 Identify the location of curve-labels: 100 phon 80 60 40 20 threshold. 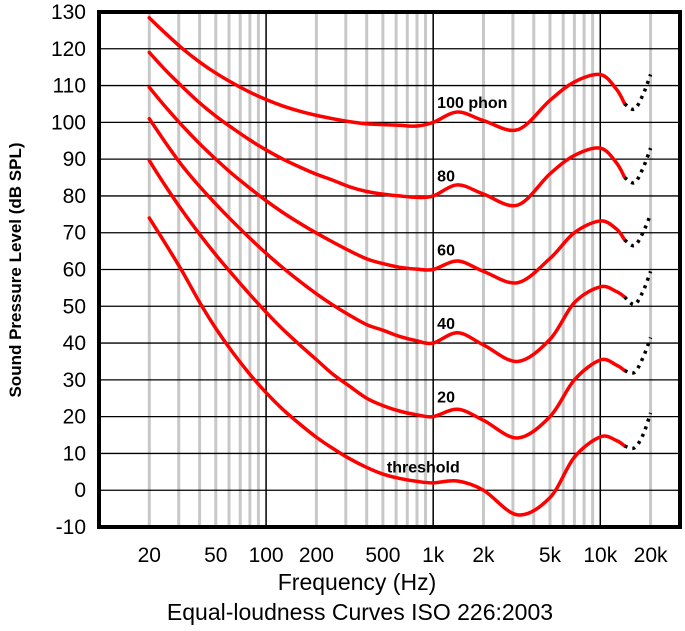
(447, 285).